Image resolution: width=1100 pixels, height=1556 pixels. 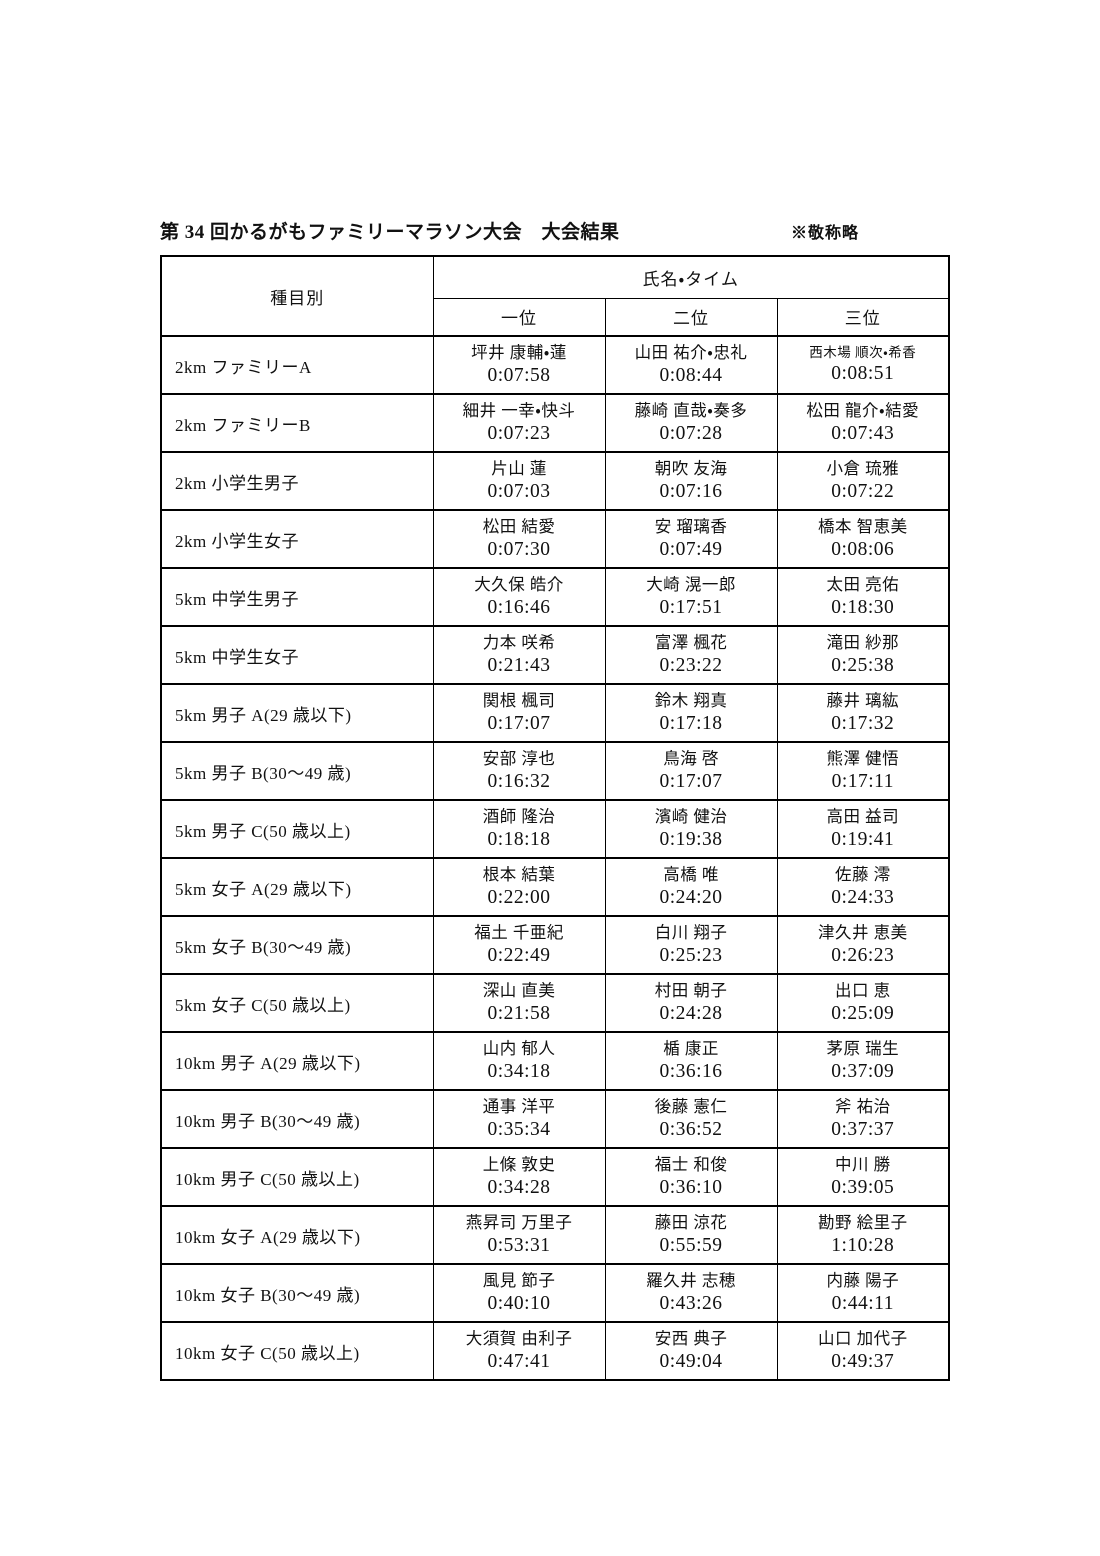 I want to click on runner-time: 0:23:22, so click(x=691, y=666).